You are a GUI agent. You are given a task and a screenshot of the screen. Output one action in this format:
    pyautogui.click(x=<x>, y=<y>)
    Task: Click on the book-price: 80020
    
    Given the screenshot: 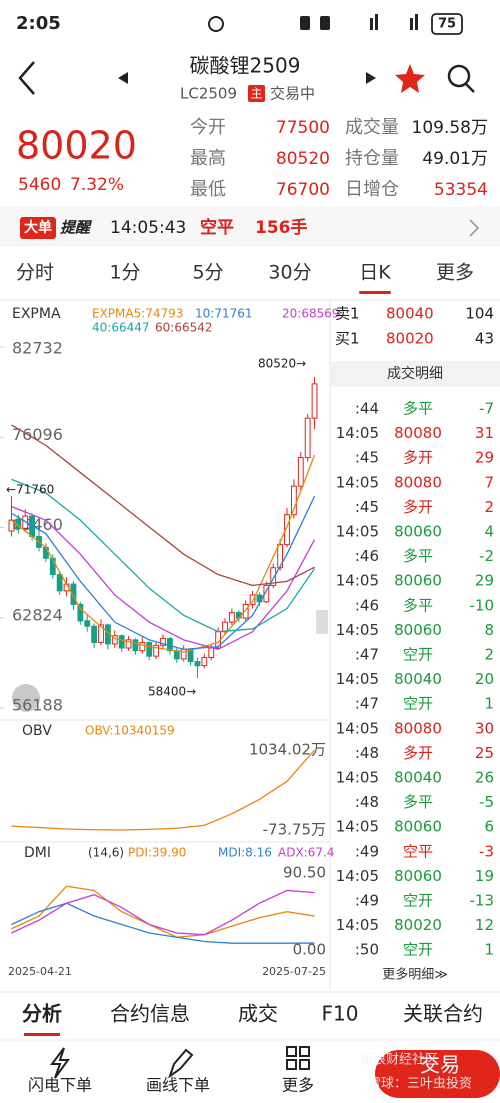 What is the action you would take?
    pyautogui.click(x=410, y=339)
    